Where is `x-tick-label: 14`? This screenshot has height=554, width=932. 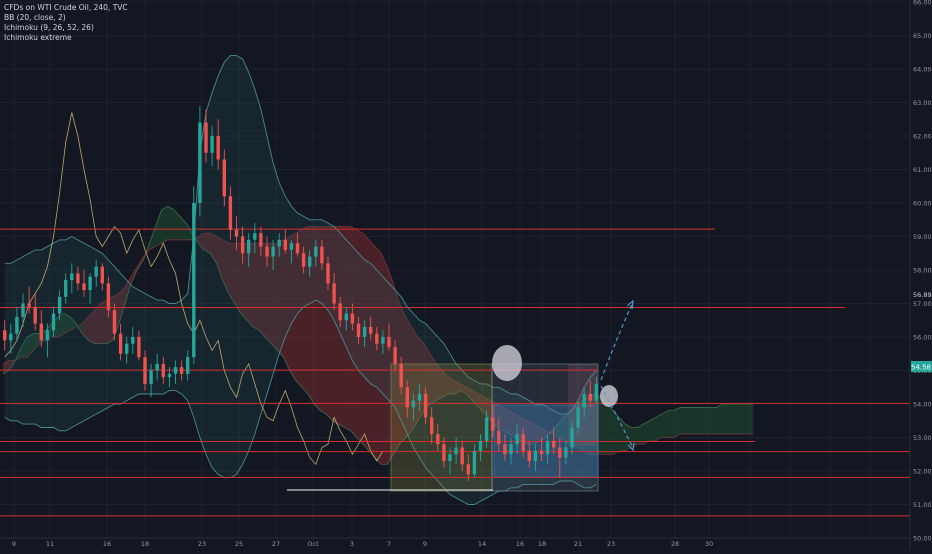 x-tick-label: 14 is located at coordinates (482, 544).